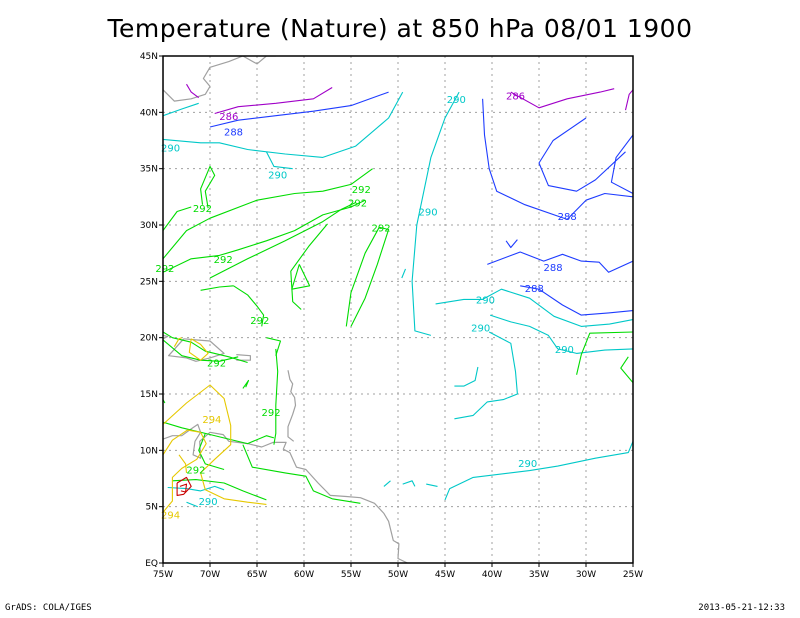 The height and width of the screenshot is (618, 800). I want to click on y-tick-label: 10N, so click(149, 451).